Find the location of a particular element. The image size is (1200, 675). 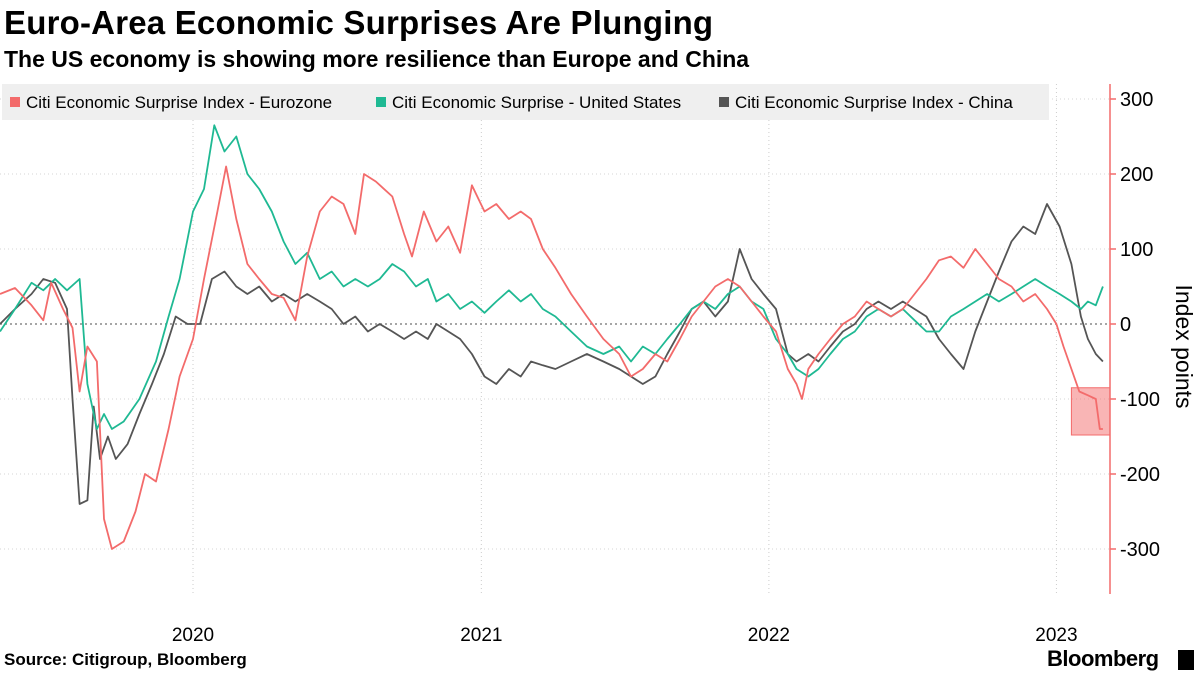

legend-label: Citi Economic Surprise Index - Eurozone is located at coordinates (179, 102).